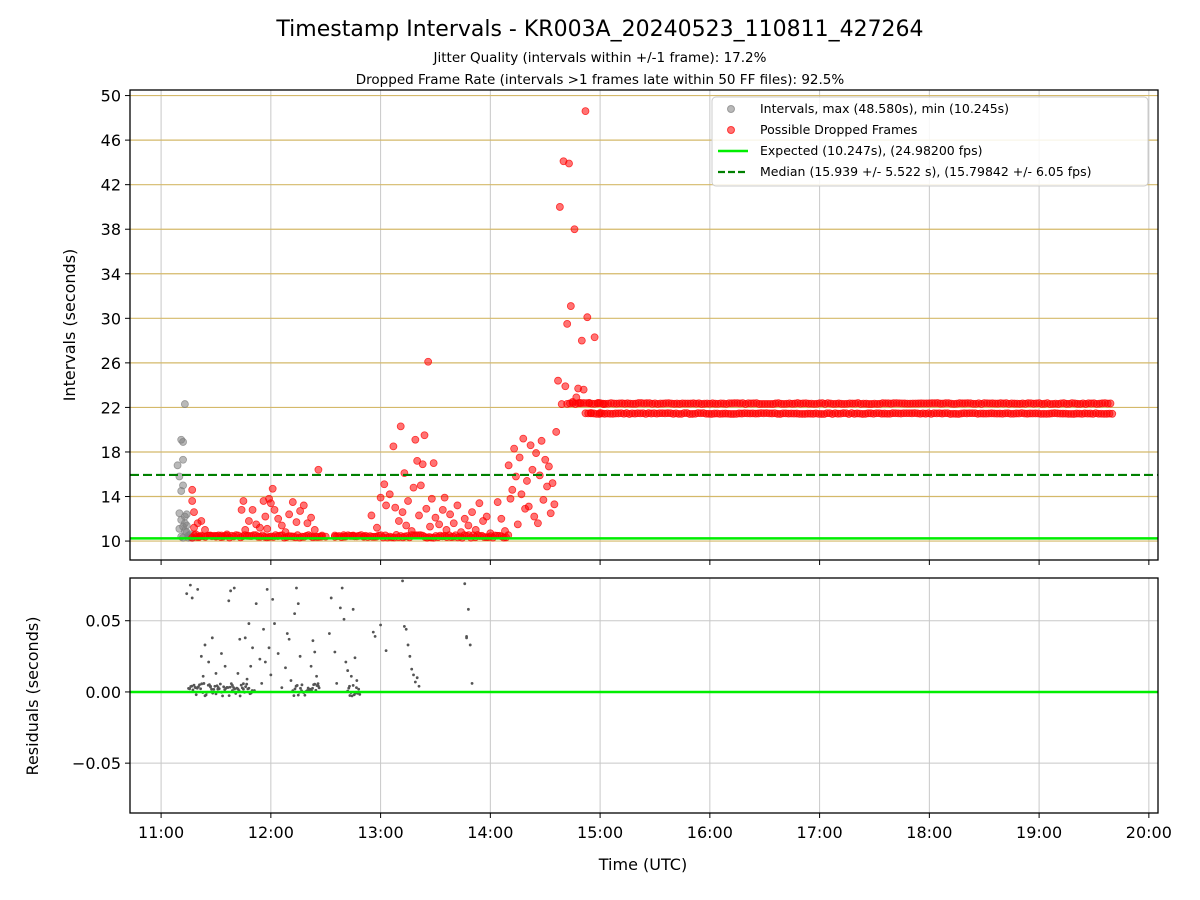 This screenshot has width=1200, height=900. Describe the element at coordinates (103, 692) in the screenshot. I see `residuals-y-tick-label: 0.00` at that location.